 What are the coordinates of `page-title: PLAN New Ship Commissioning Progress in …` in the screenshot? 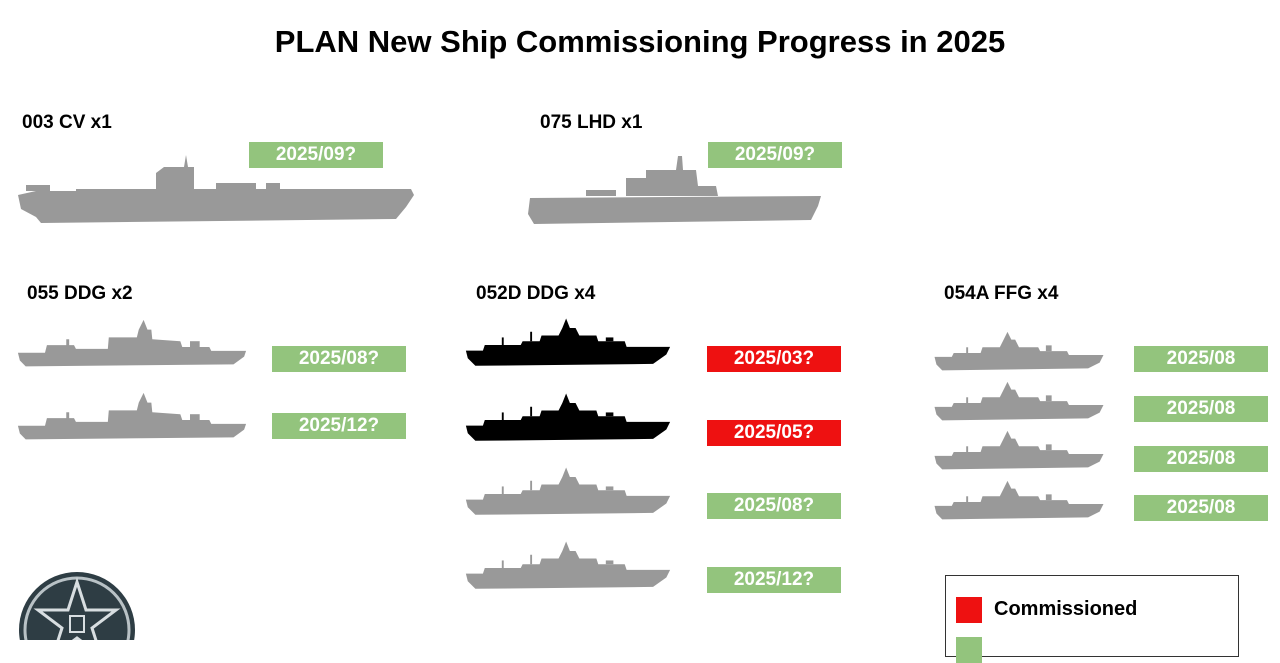 It's located at (640, 41).